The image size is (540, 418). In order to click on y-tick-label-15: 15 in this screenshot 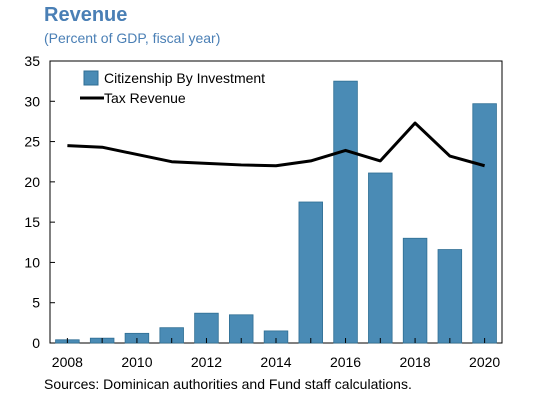, I will do `click(32, 222)`.